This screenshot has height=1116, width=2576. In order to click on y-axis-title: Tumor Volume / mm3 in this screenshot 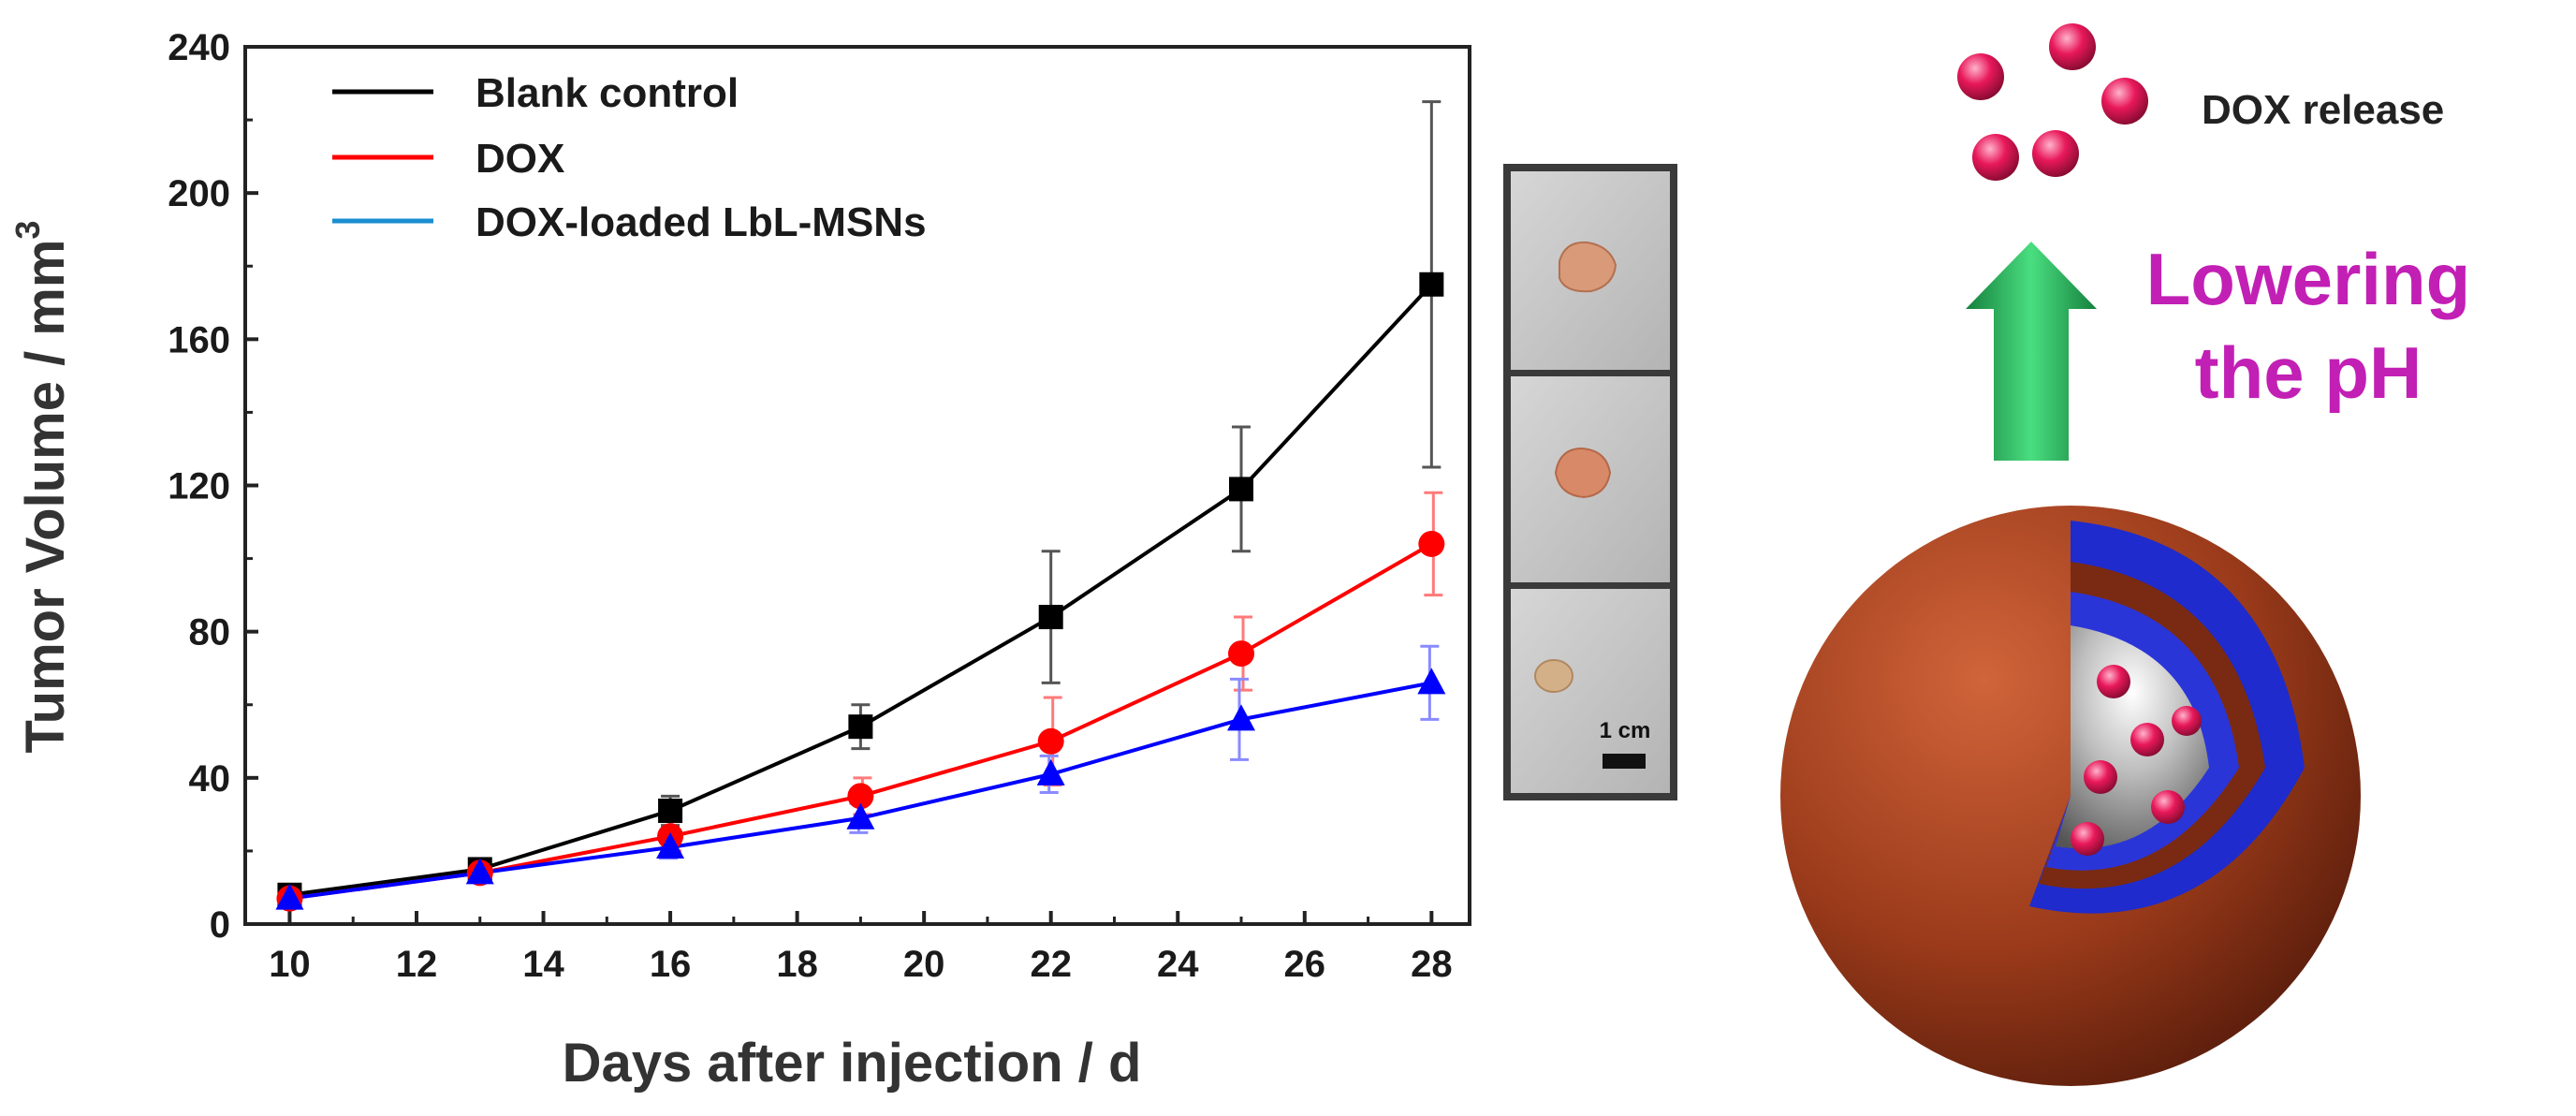, I will do `click(42, 488)`.